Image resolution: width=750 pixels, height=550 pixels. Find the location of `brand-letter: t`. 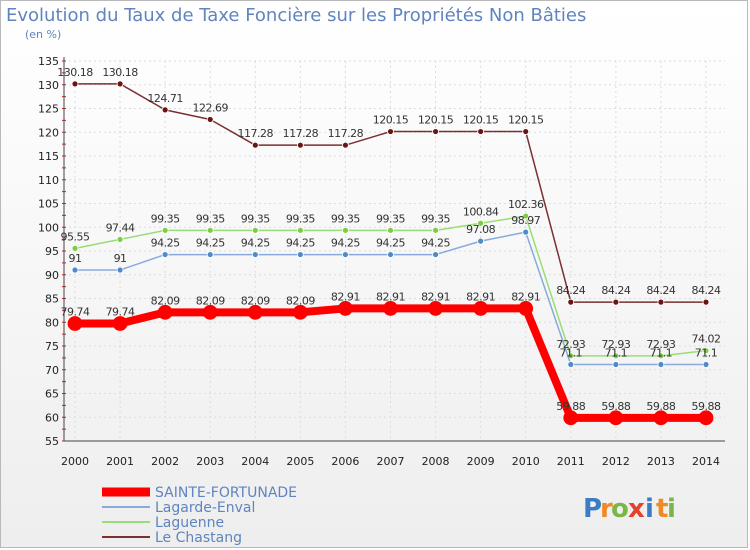

brand-letter: t is located at coordinates (662, 509).